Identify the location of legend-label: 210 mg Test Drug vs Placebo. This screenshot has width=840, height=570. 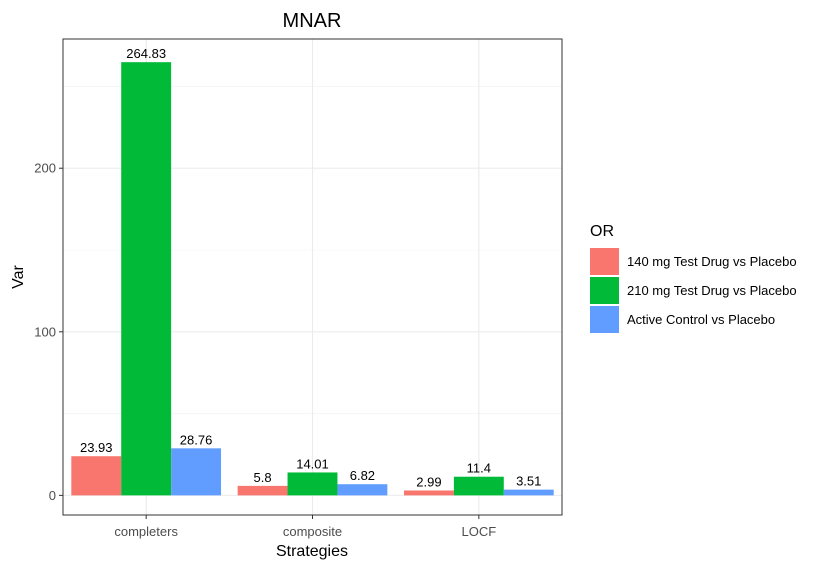
(712, 290).